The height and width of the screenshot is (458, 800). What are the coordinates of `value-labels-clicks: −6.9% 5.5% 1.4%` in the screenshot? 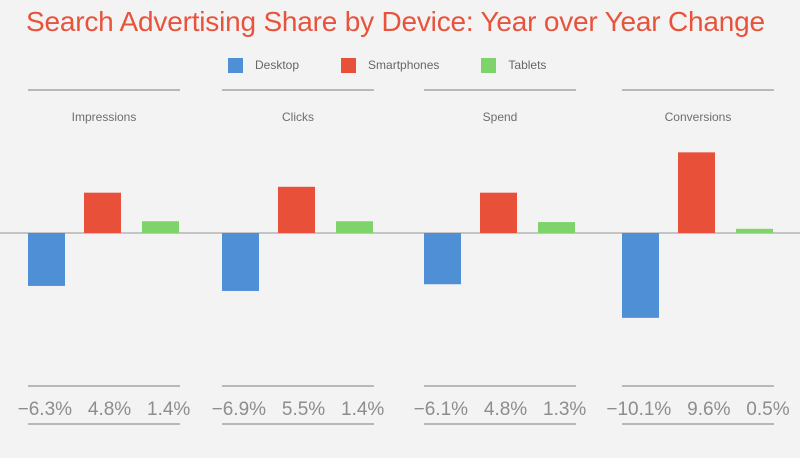 It's located at (298, 409).